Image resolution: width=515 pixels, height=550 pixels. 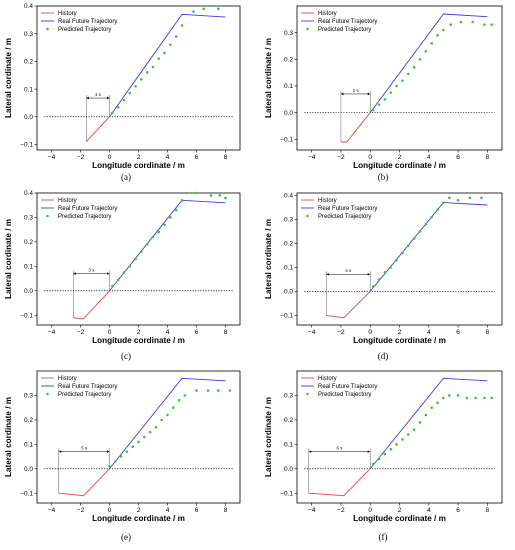 I want to click on annotation-label: 5 s, so click(x=84, y=448).